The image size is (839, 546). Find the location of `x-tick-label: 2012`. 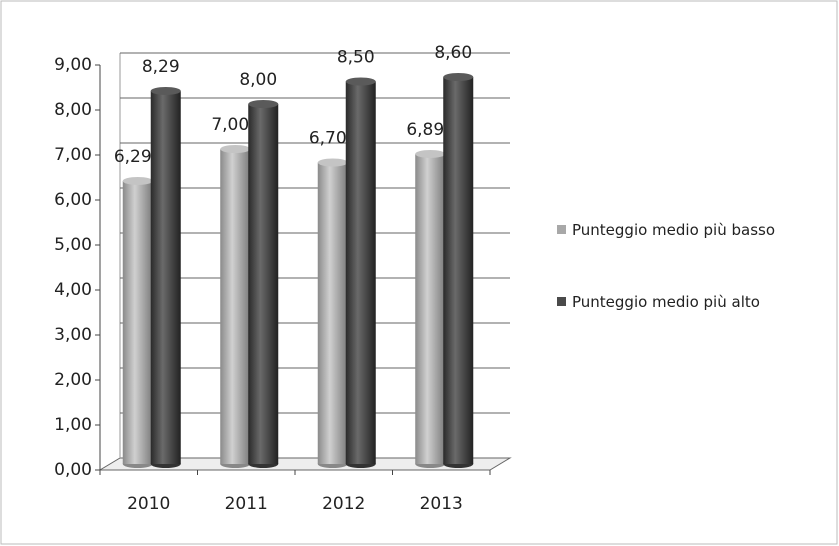

x-tick-label: 2012 is located at coordinates (343, 504).